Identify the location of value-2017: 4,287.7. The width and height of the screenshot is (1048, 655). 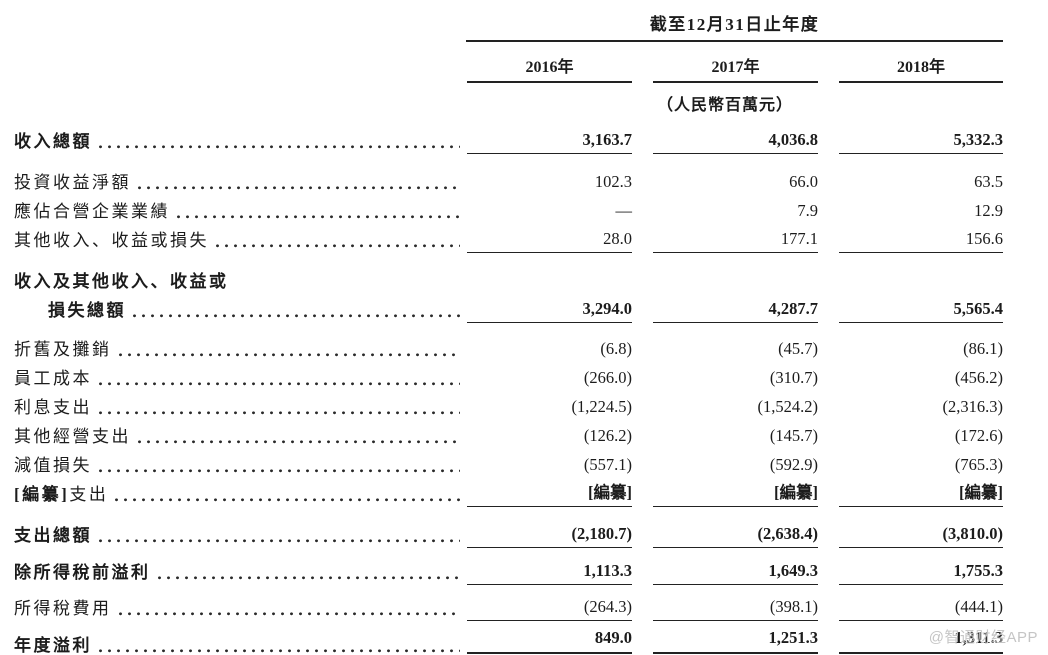
(735, 311).